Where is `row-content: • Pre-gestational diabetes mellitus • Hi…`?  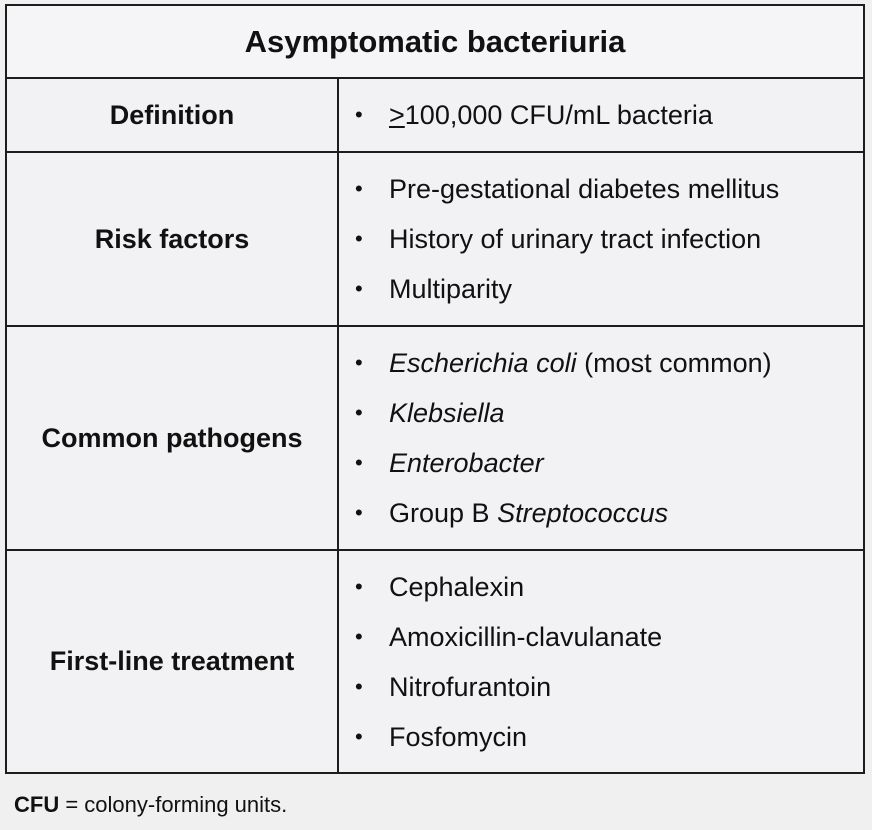 row-content: • Pre-gestational diabetes mellitus • Hi… is located at coordinates (601, 239).